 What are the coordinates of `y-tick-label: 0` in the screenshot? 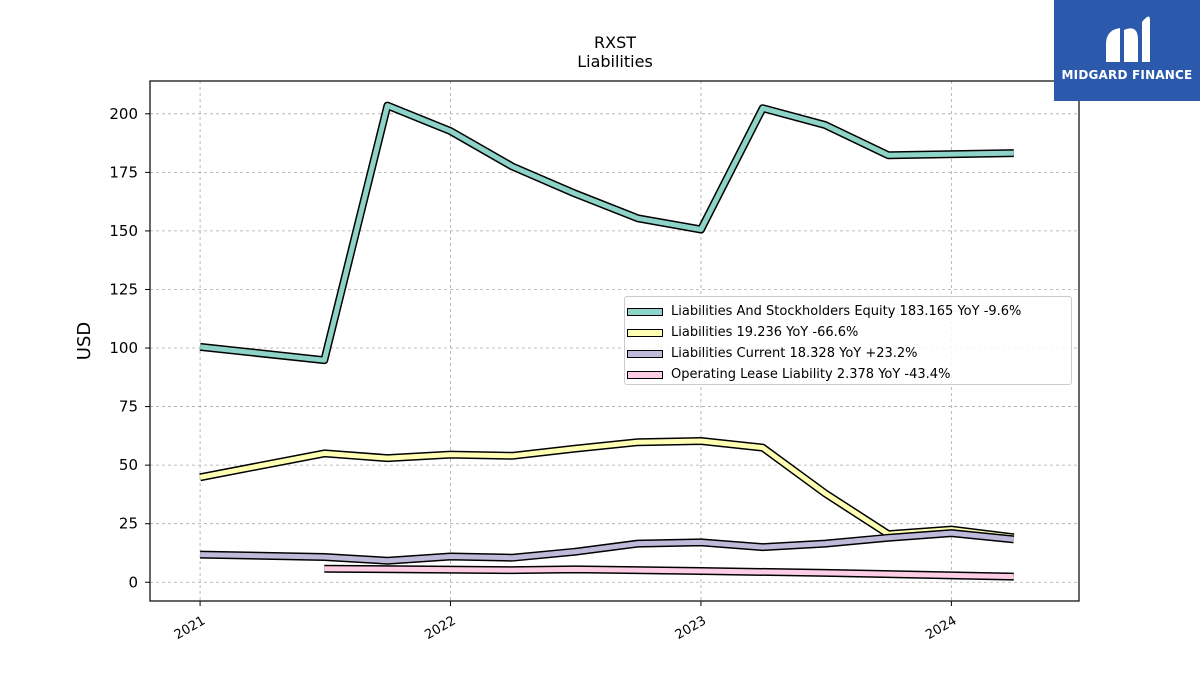 It's located at (133, 582).